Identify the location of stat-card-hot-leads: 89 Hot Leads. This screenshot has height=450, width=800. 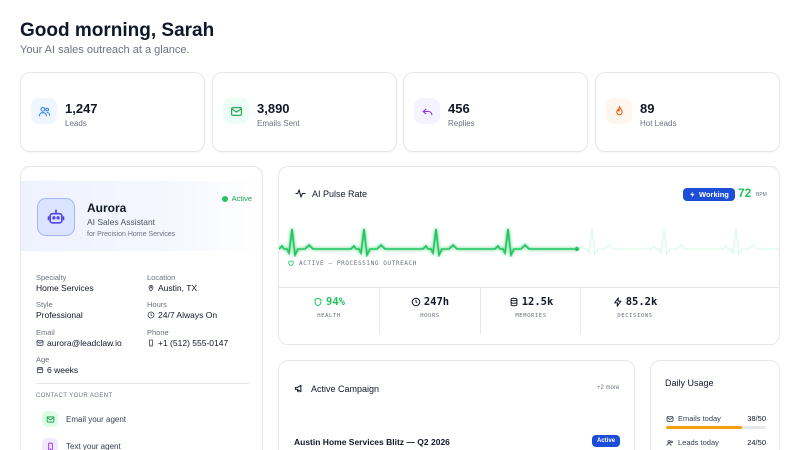
(687, 112).